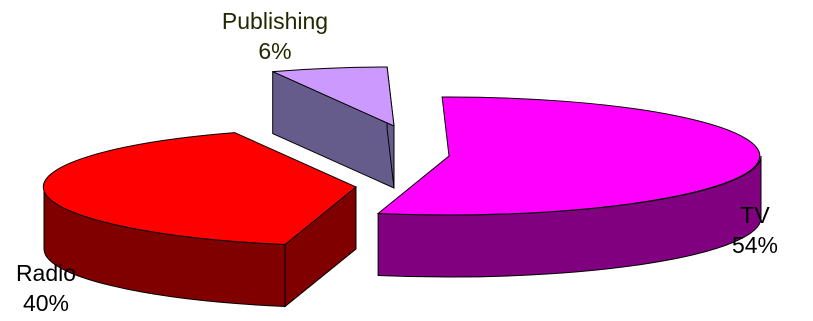 The width and height of the screenshot is (813, 321). I want to click on label-tv-name: TV, so click(755, 215).